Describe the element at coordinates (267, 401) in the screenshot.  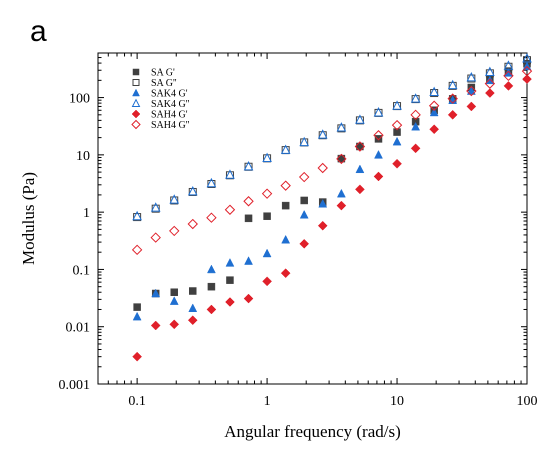
I see `x-tick-label: 1` at that location.